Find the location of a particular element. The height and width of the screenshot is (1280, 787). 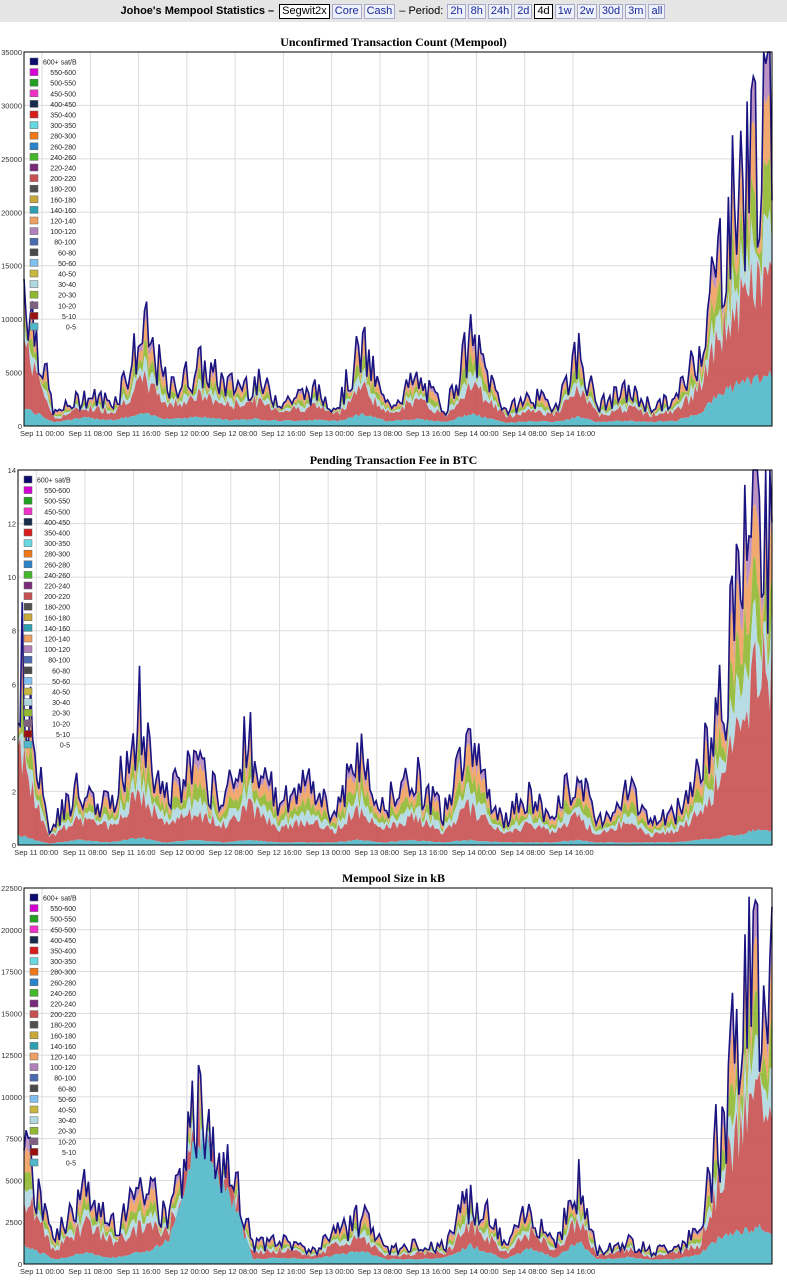

x-tick-label: Sep 14 16:00 is located at coordinates (573, 433).